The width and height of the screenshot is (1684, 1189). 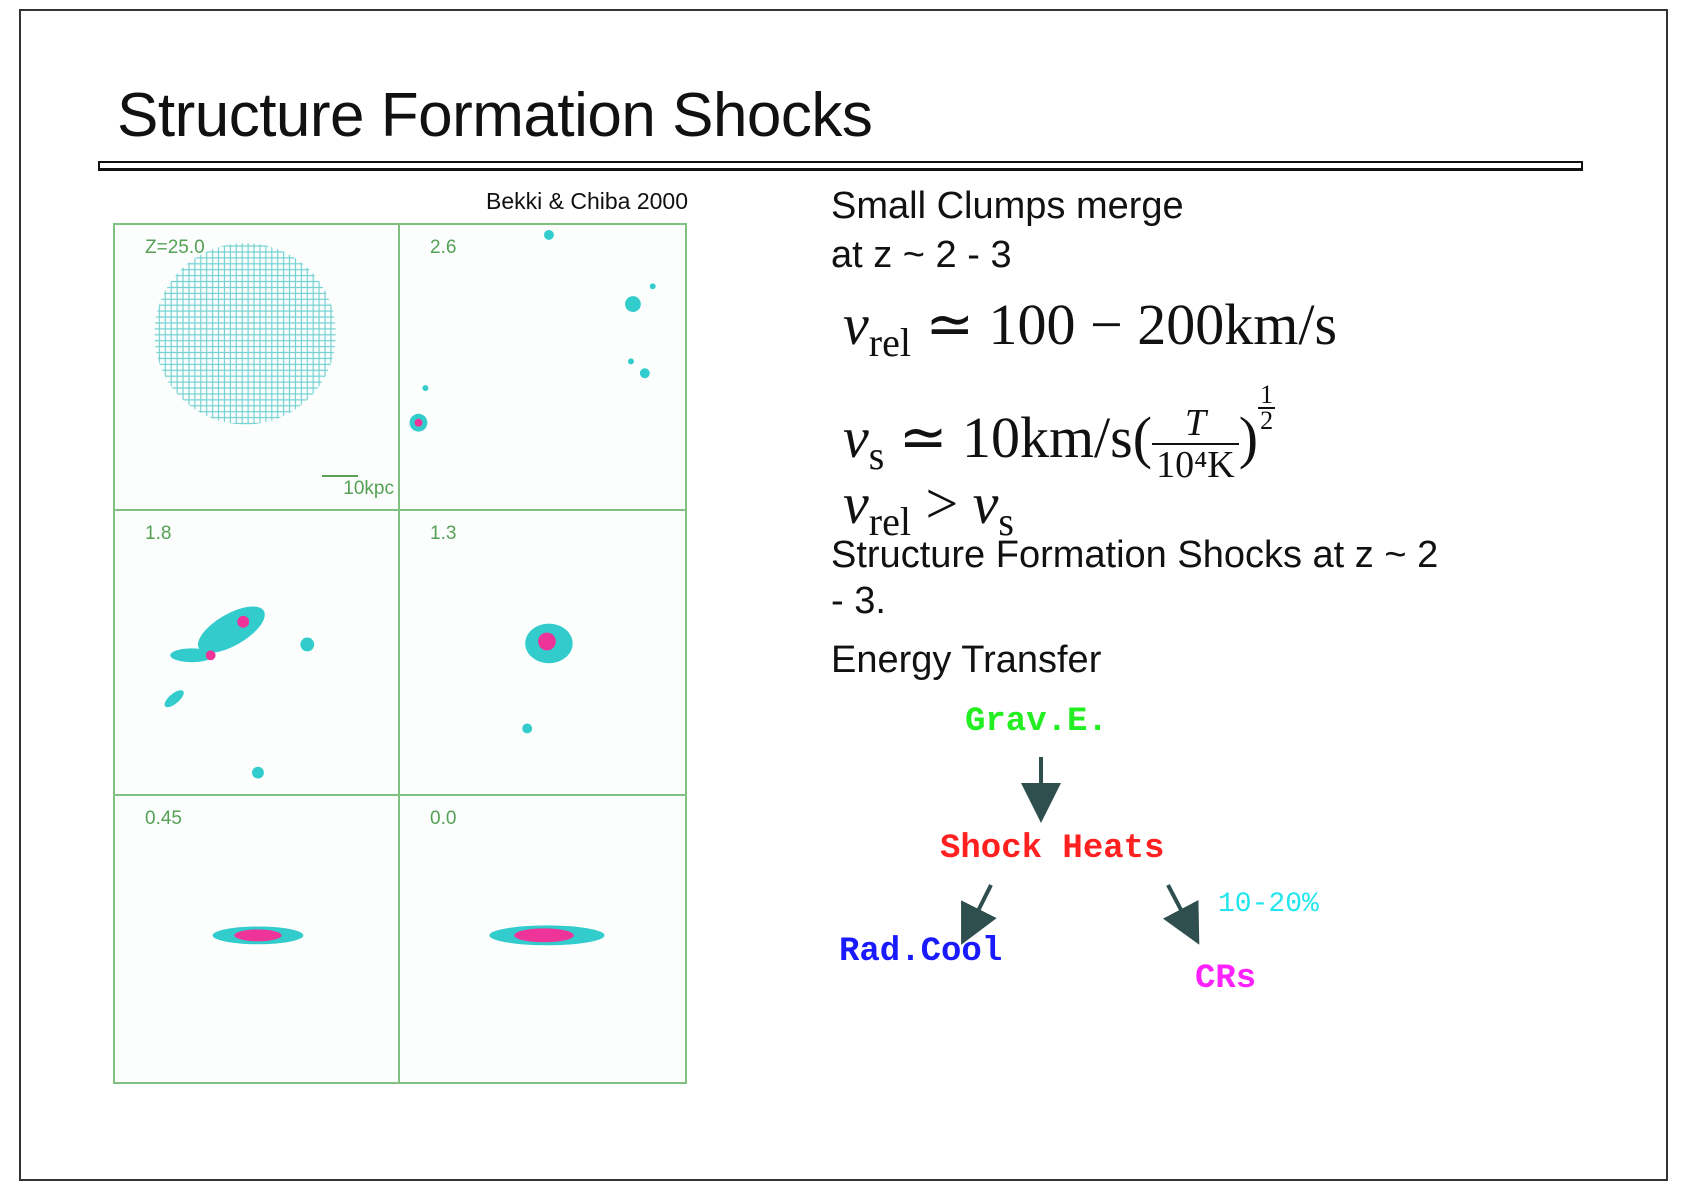 I want to click on panel-label-redshift: 1.8, so click(x=158, y=533).